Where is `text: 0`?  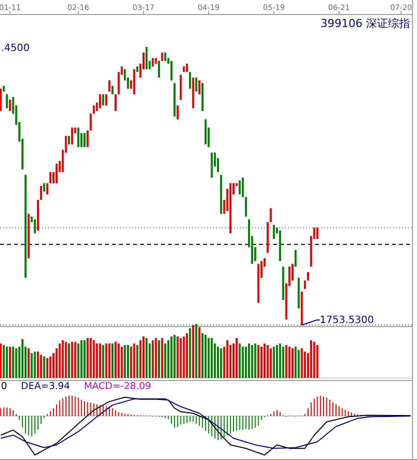
text: 0 is located at coordinates (4, 386).